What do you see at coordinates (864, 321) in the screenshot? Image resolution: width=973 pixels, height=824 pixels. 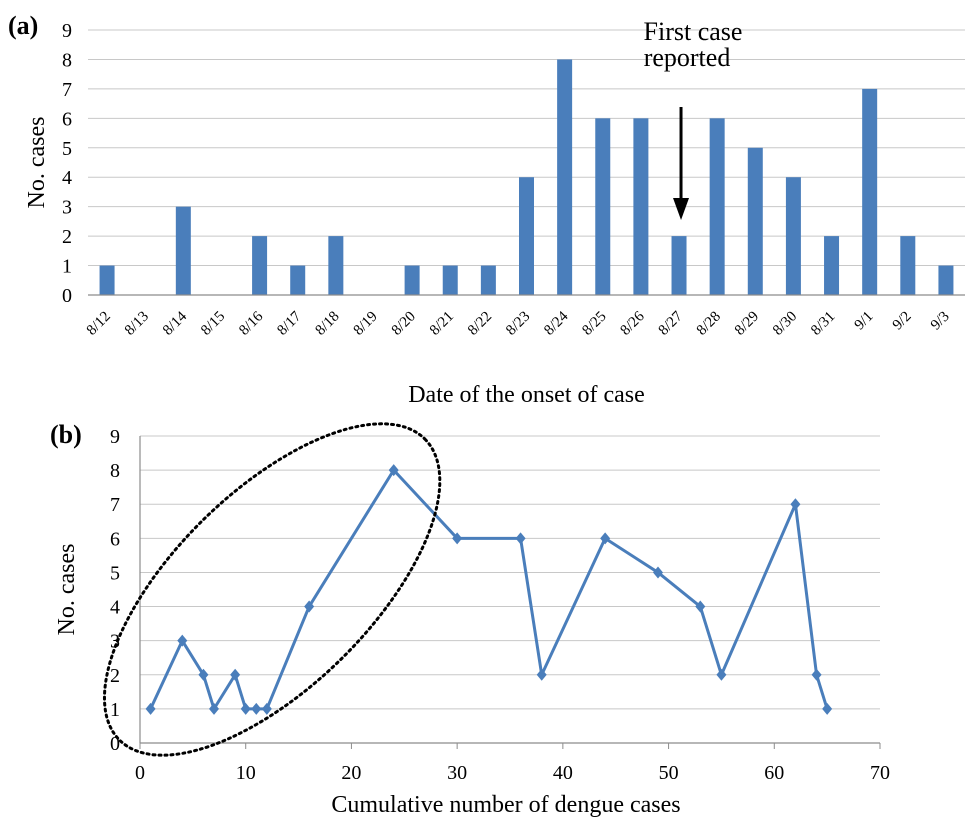 I see `x-tick-label: 9/1` at bounding box center [864, 321].